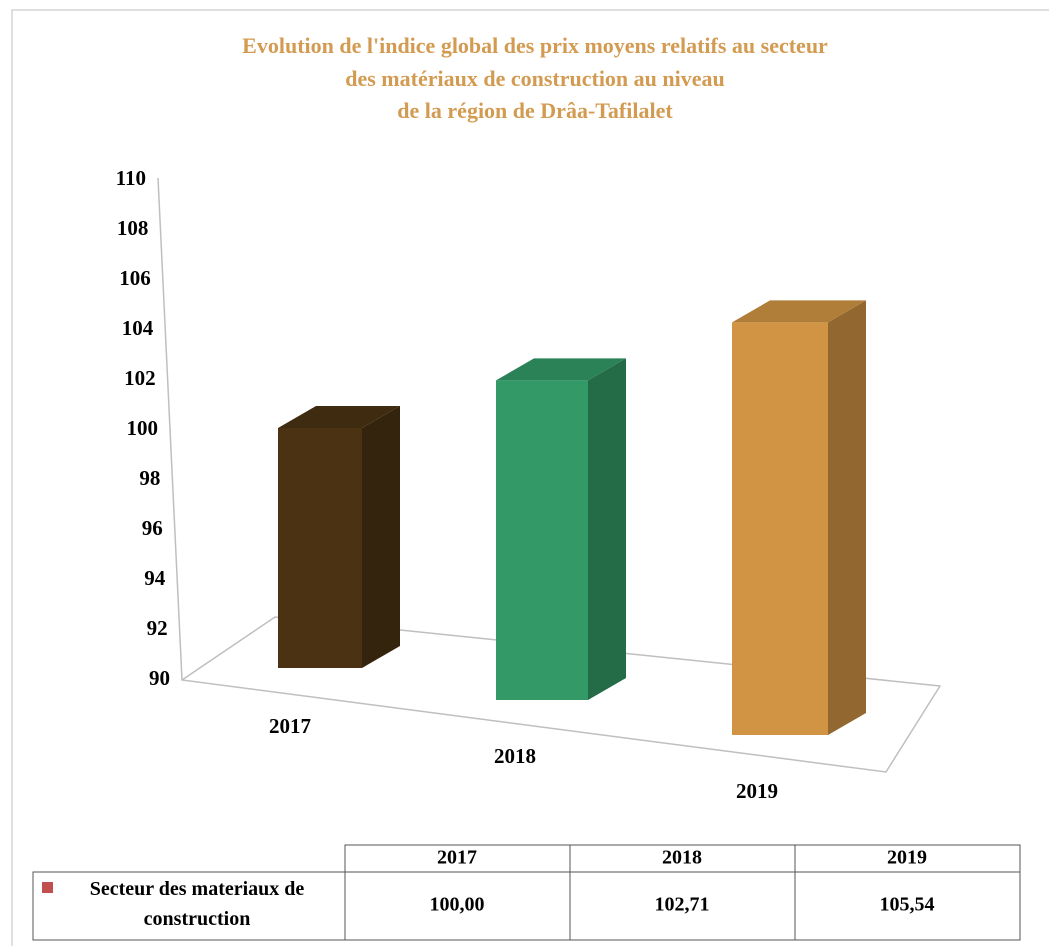 The width and height of the screenshot is (1049, 946). Describe the element at coordinates (149, 478) in the screenshot. I see `y-tick-label: 98` at that location.